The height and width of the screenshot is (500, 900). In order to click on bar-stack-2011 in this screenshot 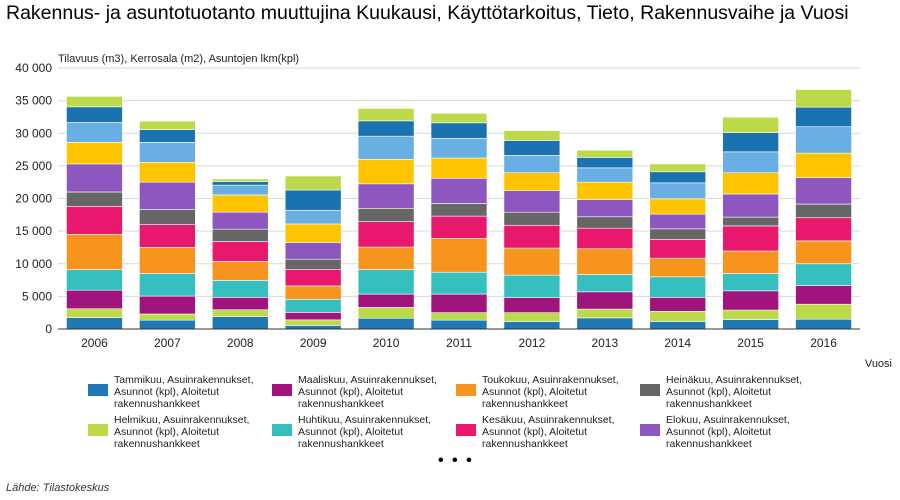, I will do `click(459, 221)`.